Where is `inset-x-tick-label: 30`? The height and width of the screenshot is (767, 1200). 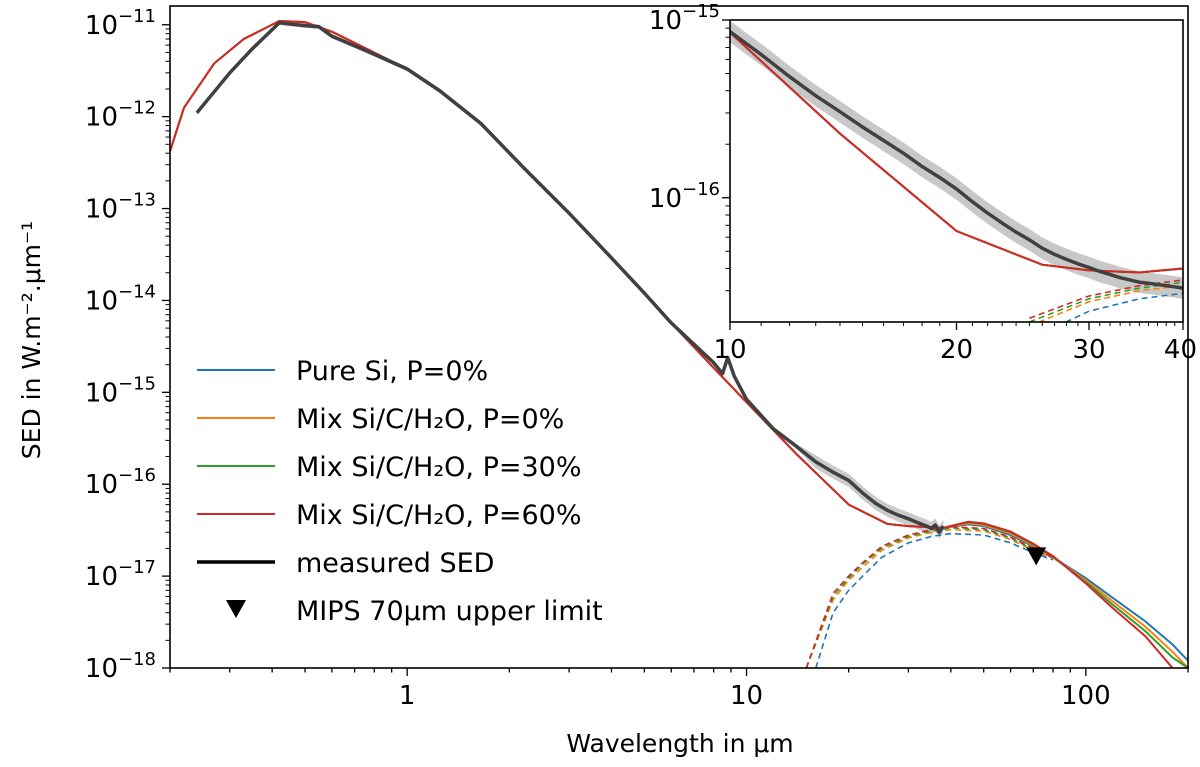
inset-x-tick-label: 30 is located at coordinates (1088, 350).